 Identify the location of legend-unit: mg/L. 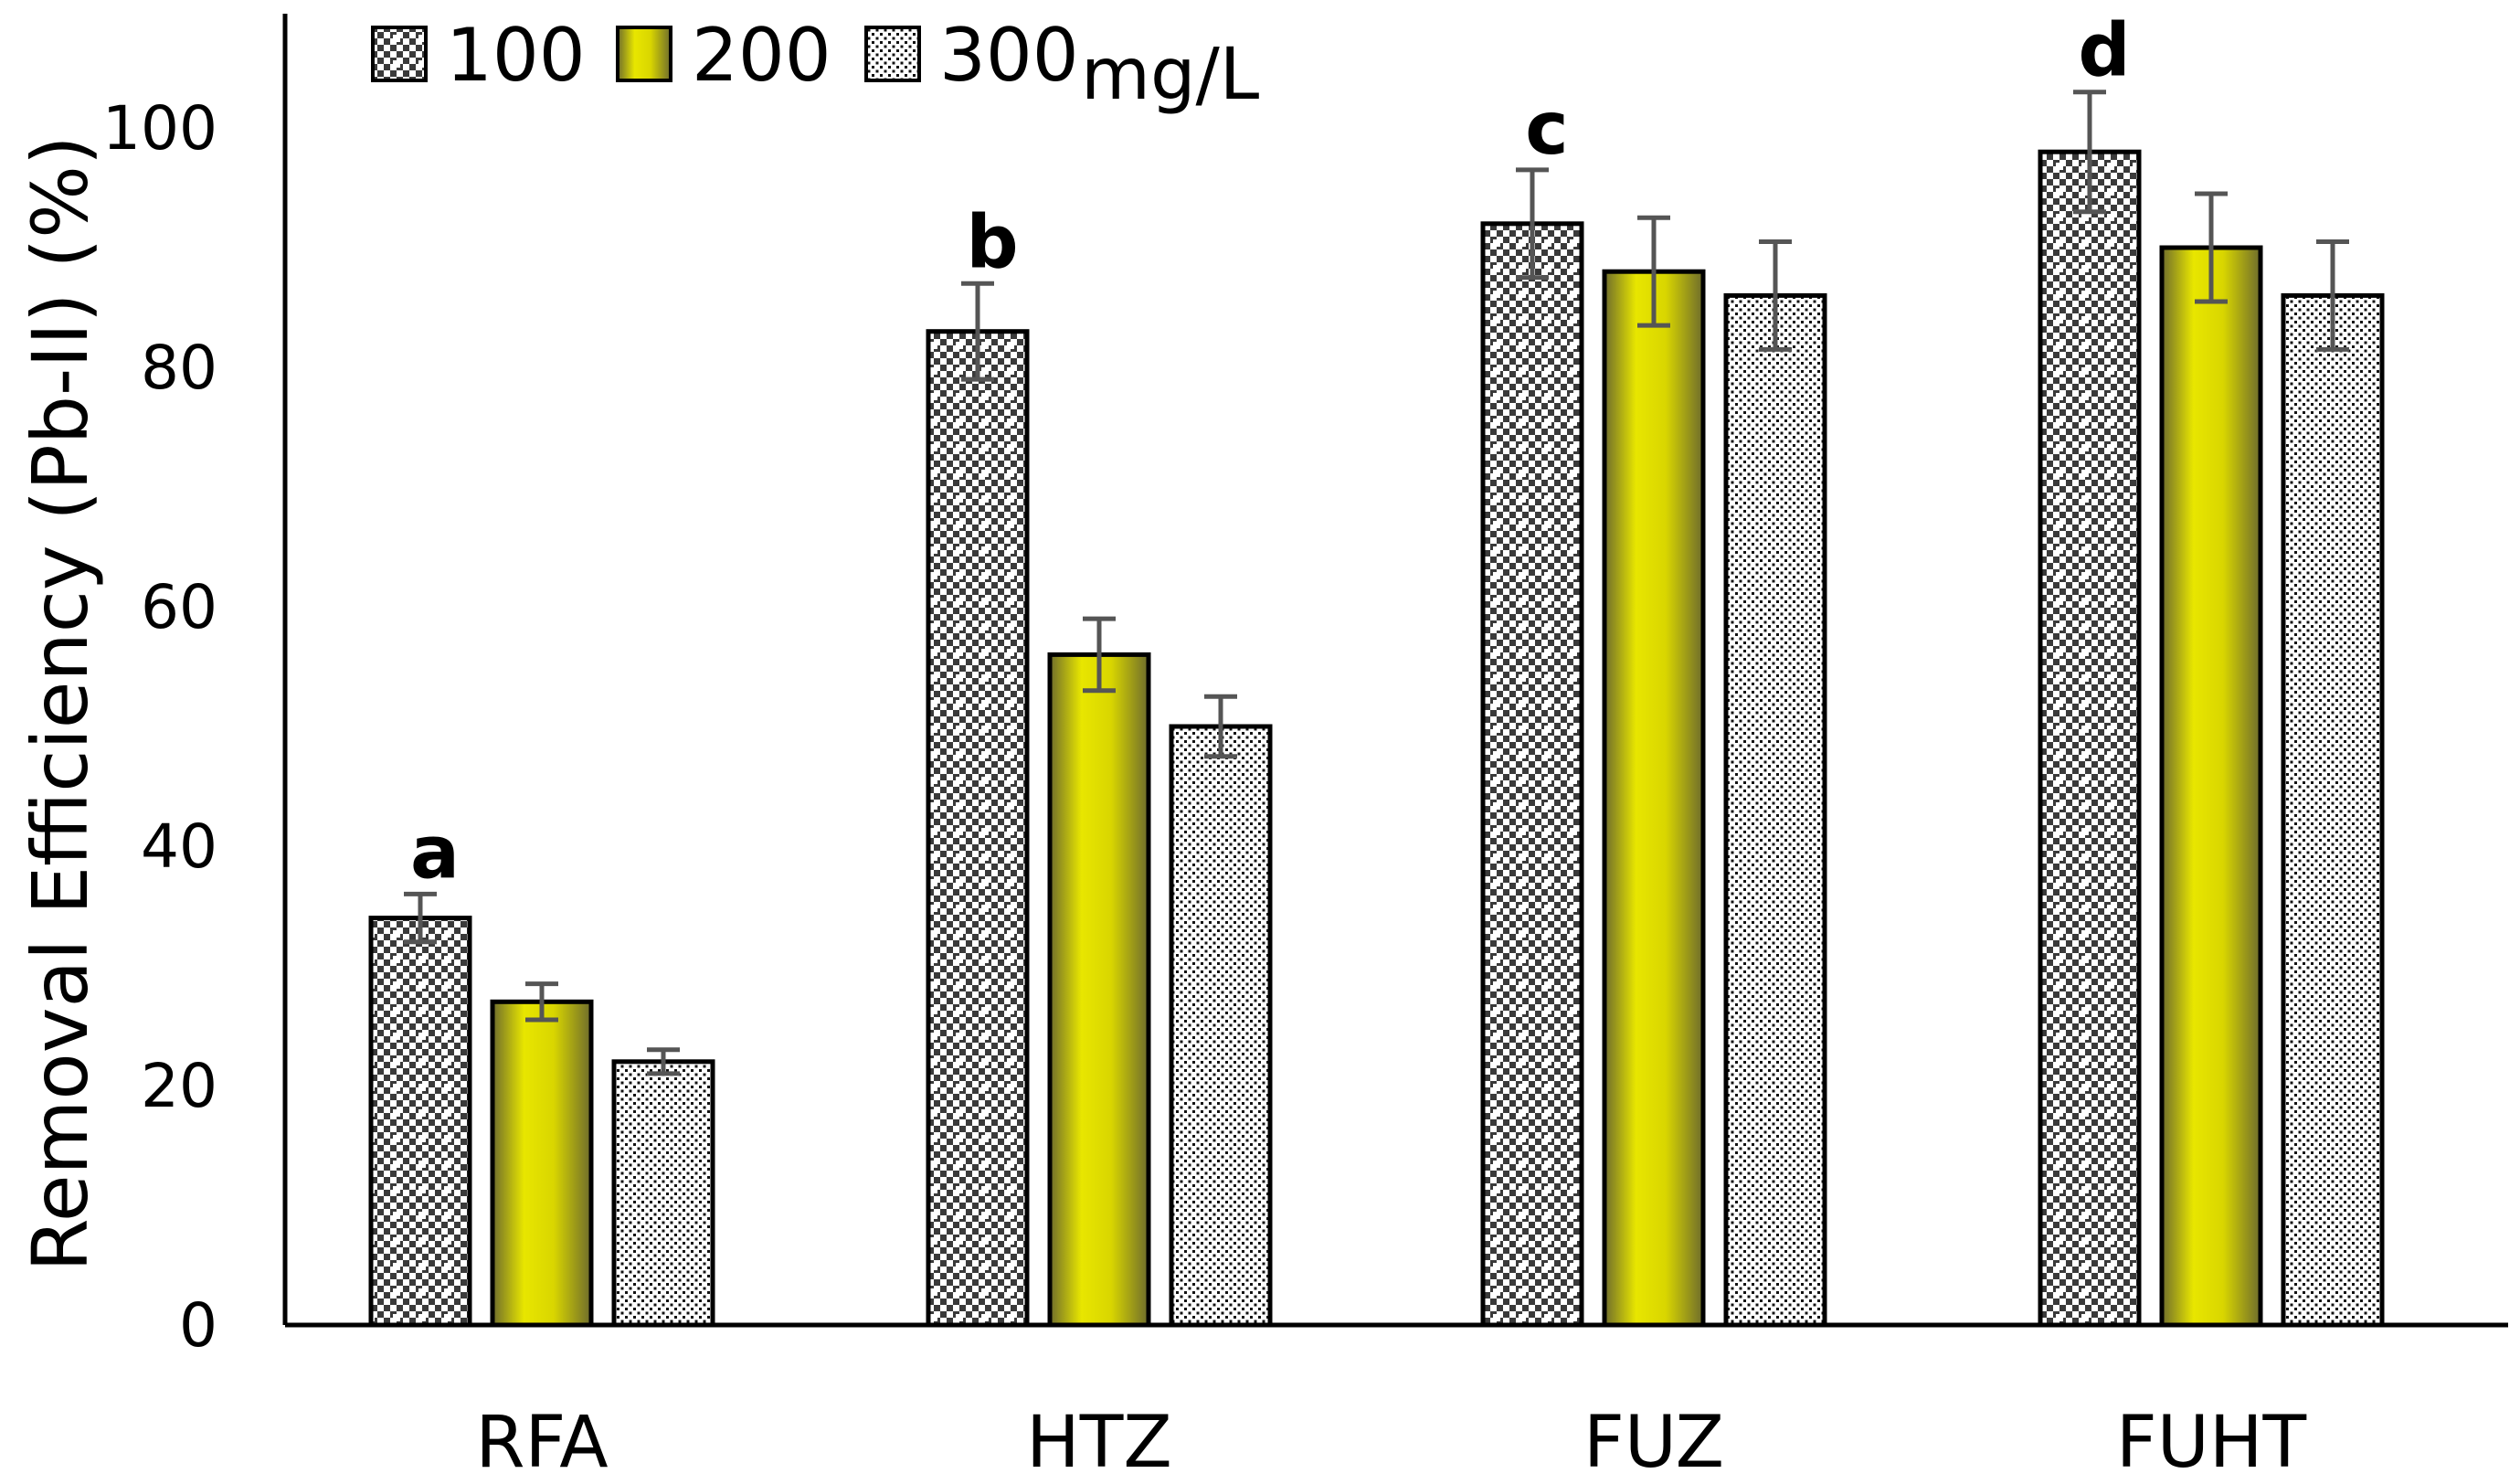
(1171, 75).